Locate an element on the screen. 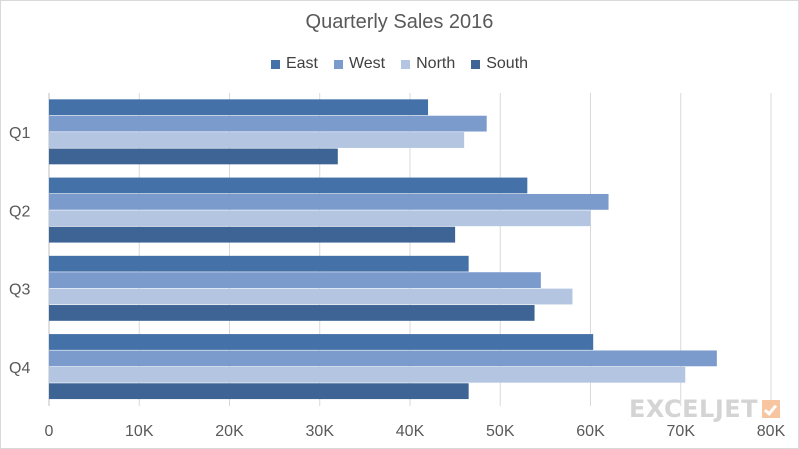 Image resolution: width=799 pixels, height=449 pixels. x-tick-label: 40K is located at coordinates (410, 431).